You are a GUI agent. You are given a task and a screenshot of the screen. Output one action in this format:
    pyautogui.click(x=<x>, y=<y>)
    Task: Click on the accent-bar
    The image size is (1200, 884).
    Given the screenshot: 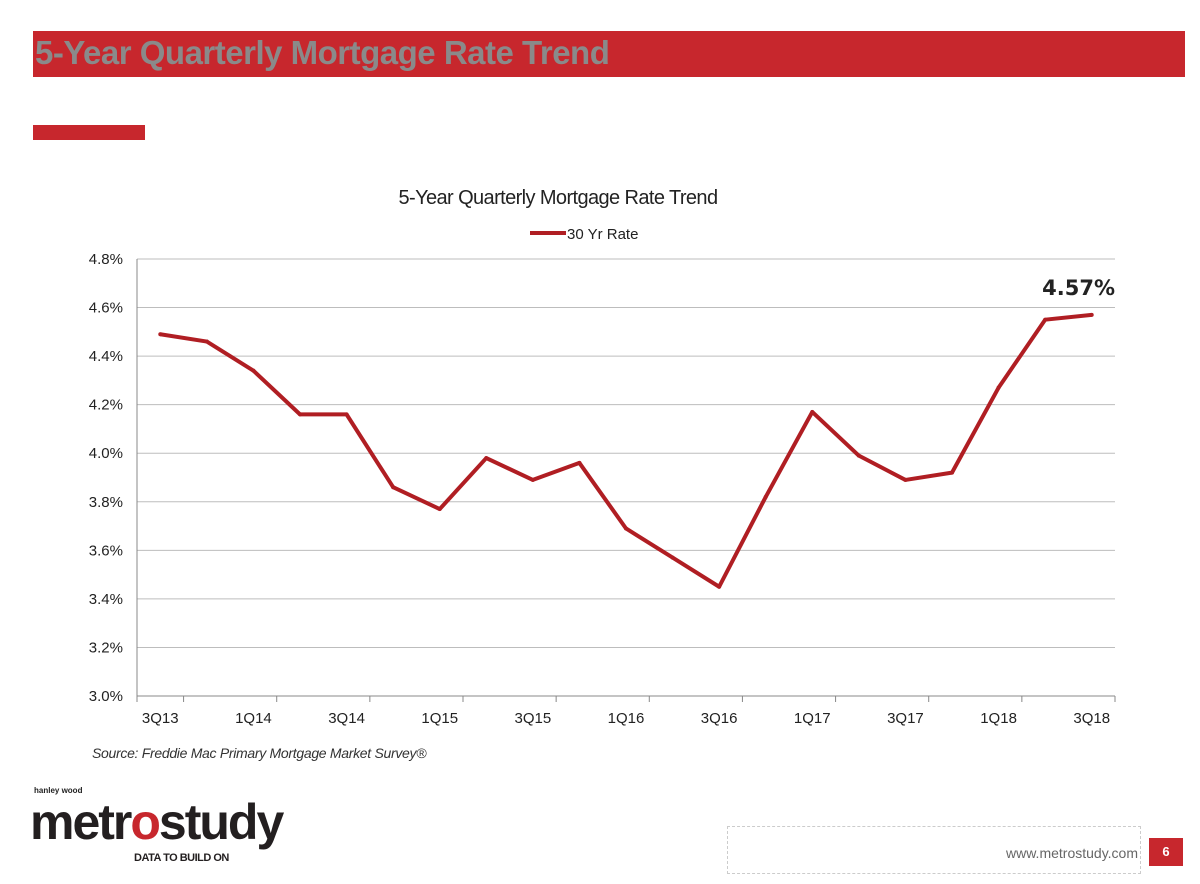 What is the action you would take?
    pyautogui.click(x=89, y=132)
    